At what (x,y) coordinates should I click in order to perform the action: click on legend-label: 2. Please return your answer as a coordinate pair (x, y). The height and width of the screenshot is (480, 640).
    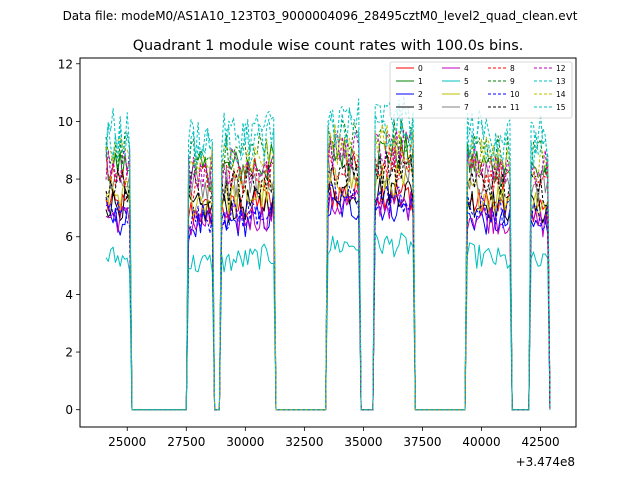
    Looking at the image, I should click on (420, 94).